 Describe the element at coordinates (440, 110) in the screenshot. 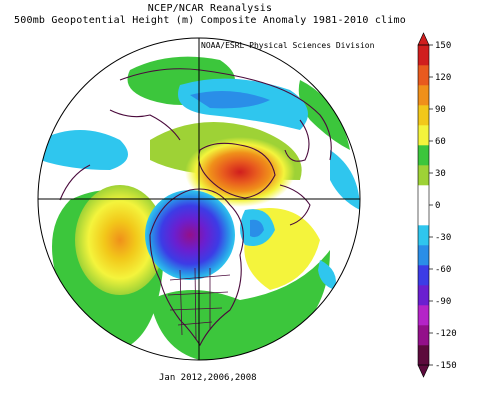

I see `colorbar-tick-label: 90` at that location.